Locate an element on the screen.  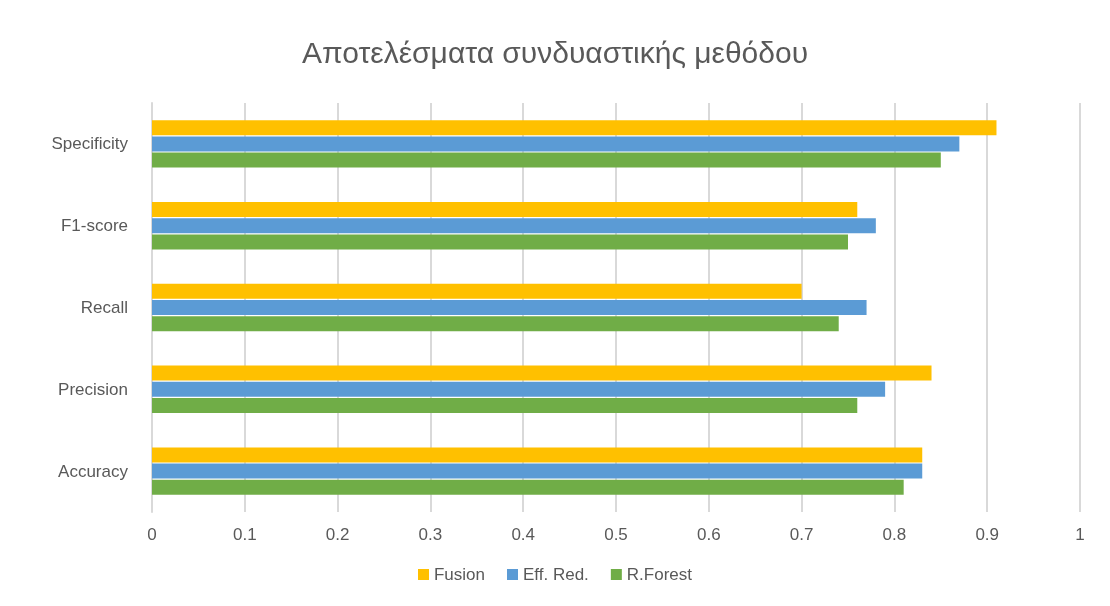
chart-title: Αποτελέσματα συνδυαστικής μεθόδου is located at coordinates (555, 52).